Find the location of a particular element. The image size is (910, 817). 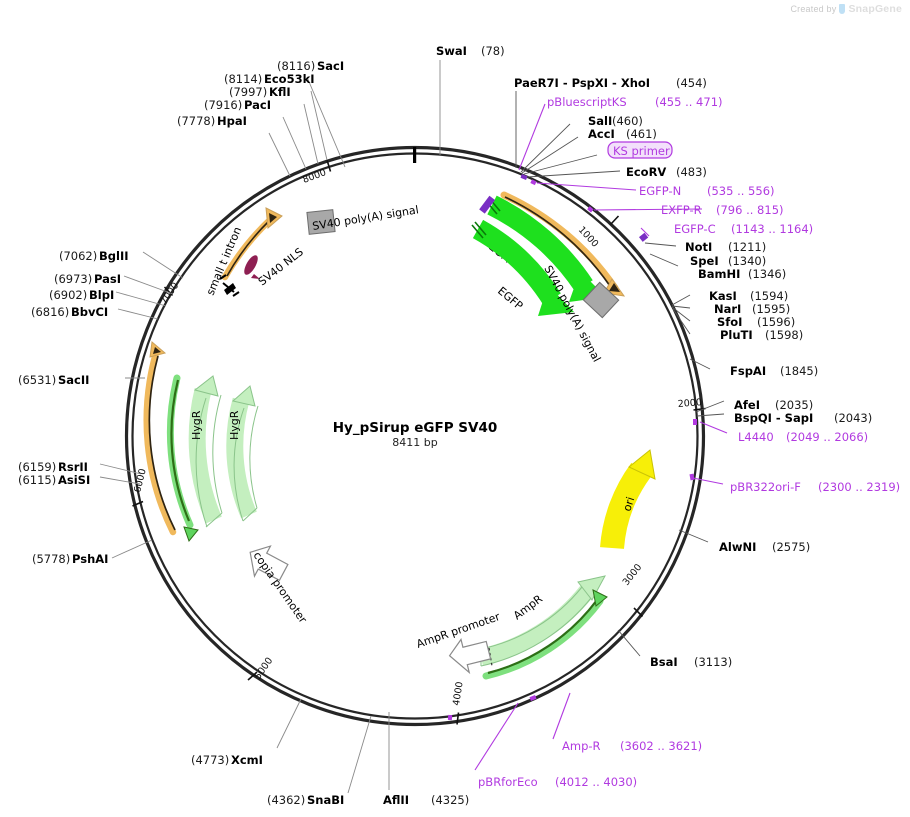

enzyme-name: AfeI is located at coordinates (747, 405).